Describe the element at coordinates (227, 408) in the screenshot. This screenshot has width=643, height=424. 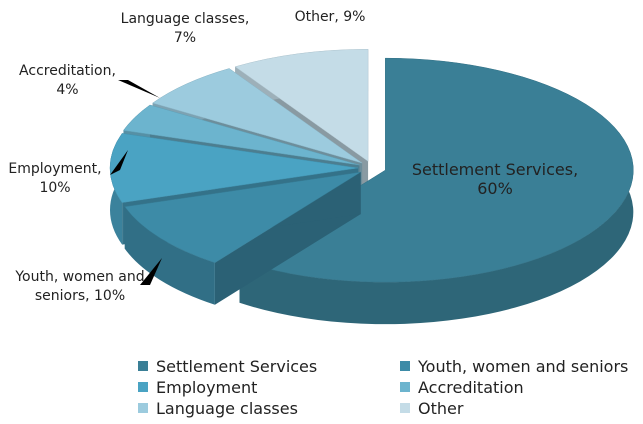
I see `legend-label: Language classes` at that location.